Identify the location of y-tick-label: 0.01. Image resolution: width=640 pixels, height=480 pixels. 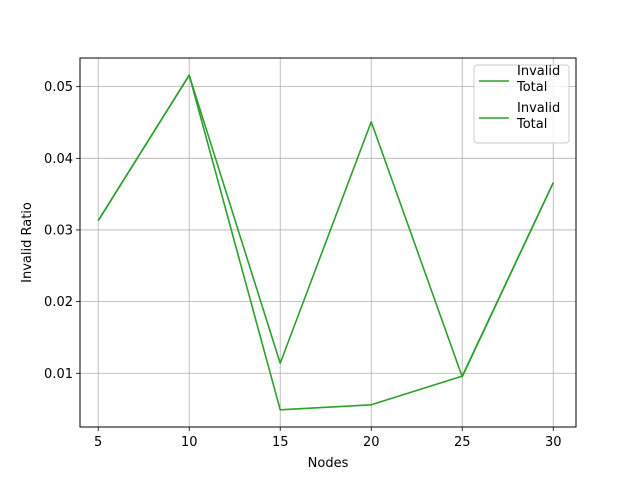
(58, 374).